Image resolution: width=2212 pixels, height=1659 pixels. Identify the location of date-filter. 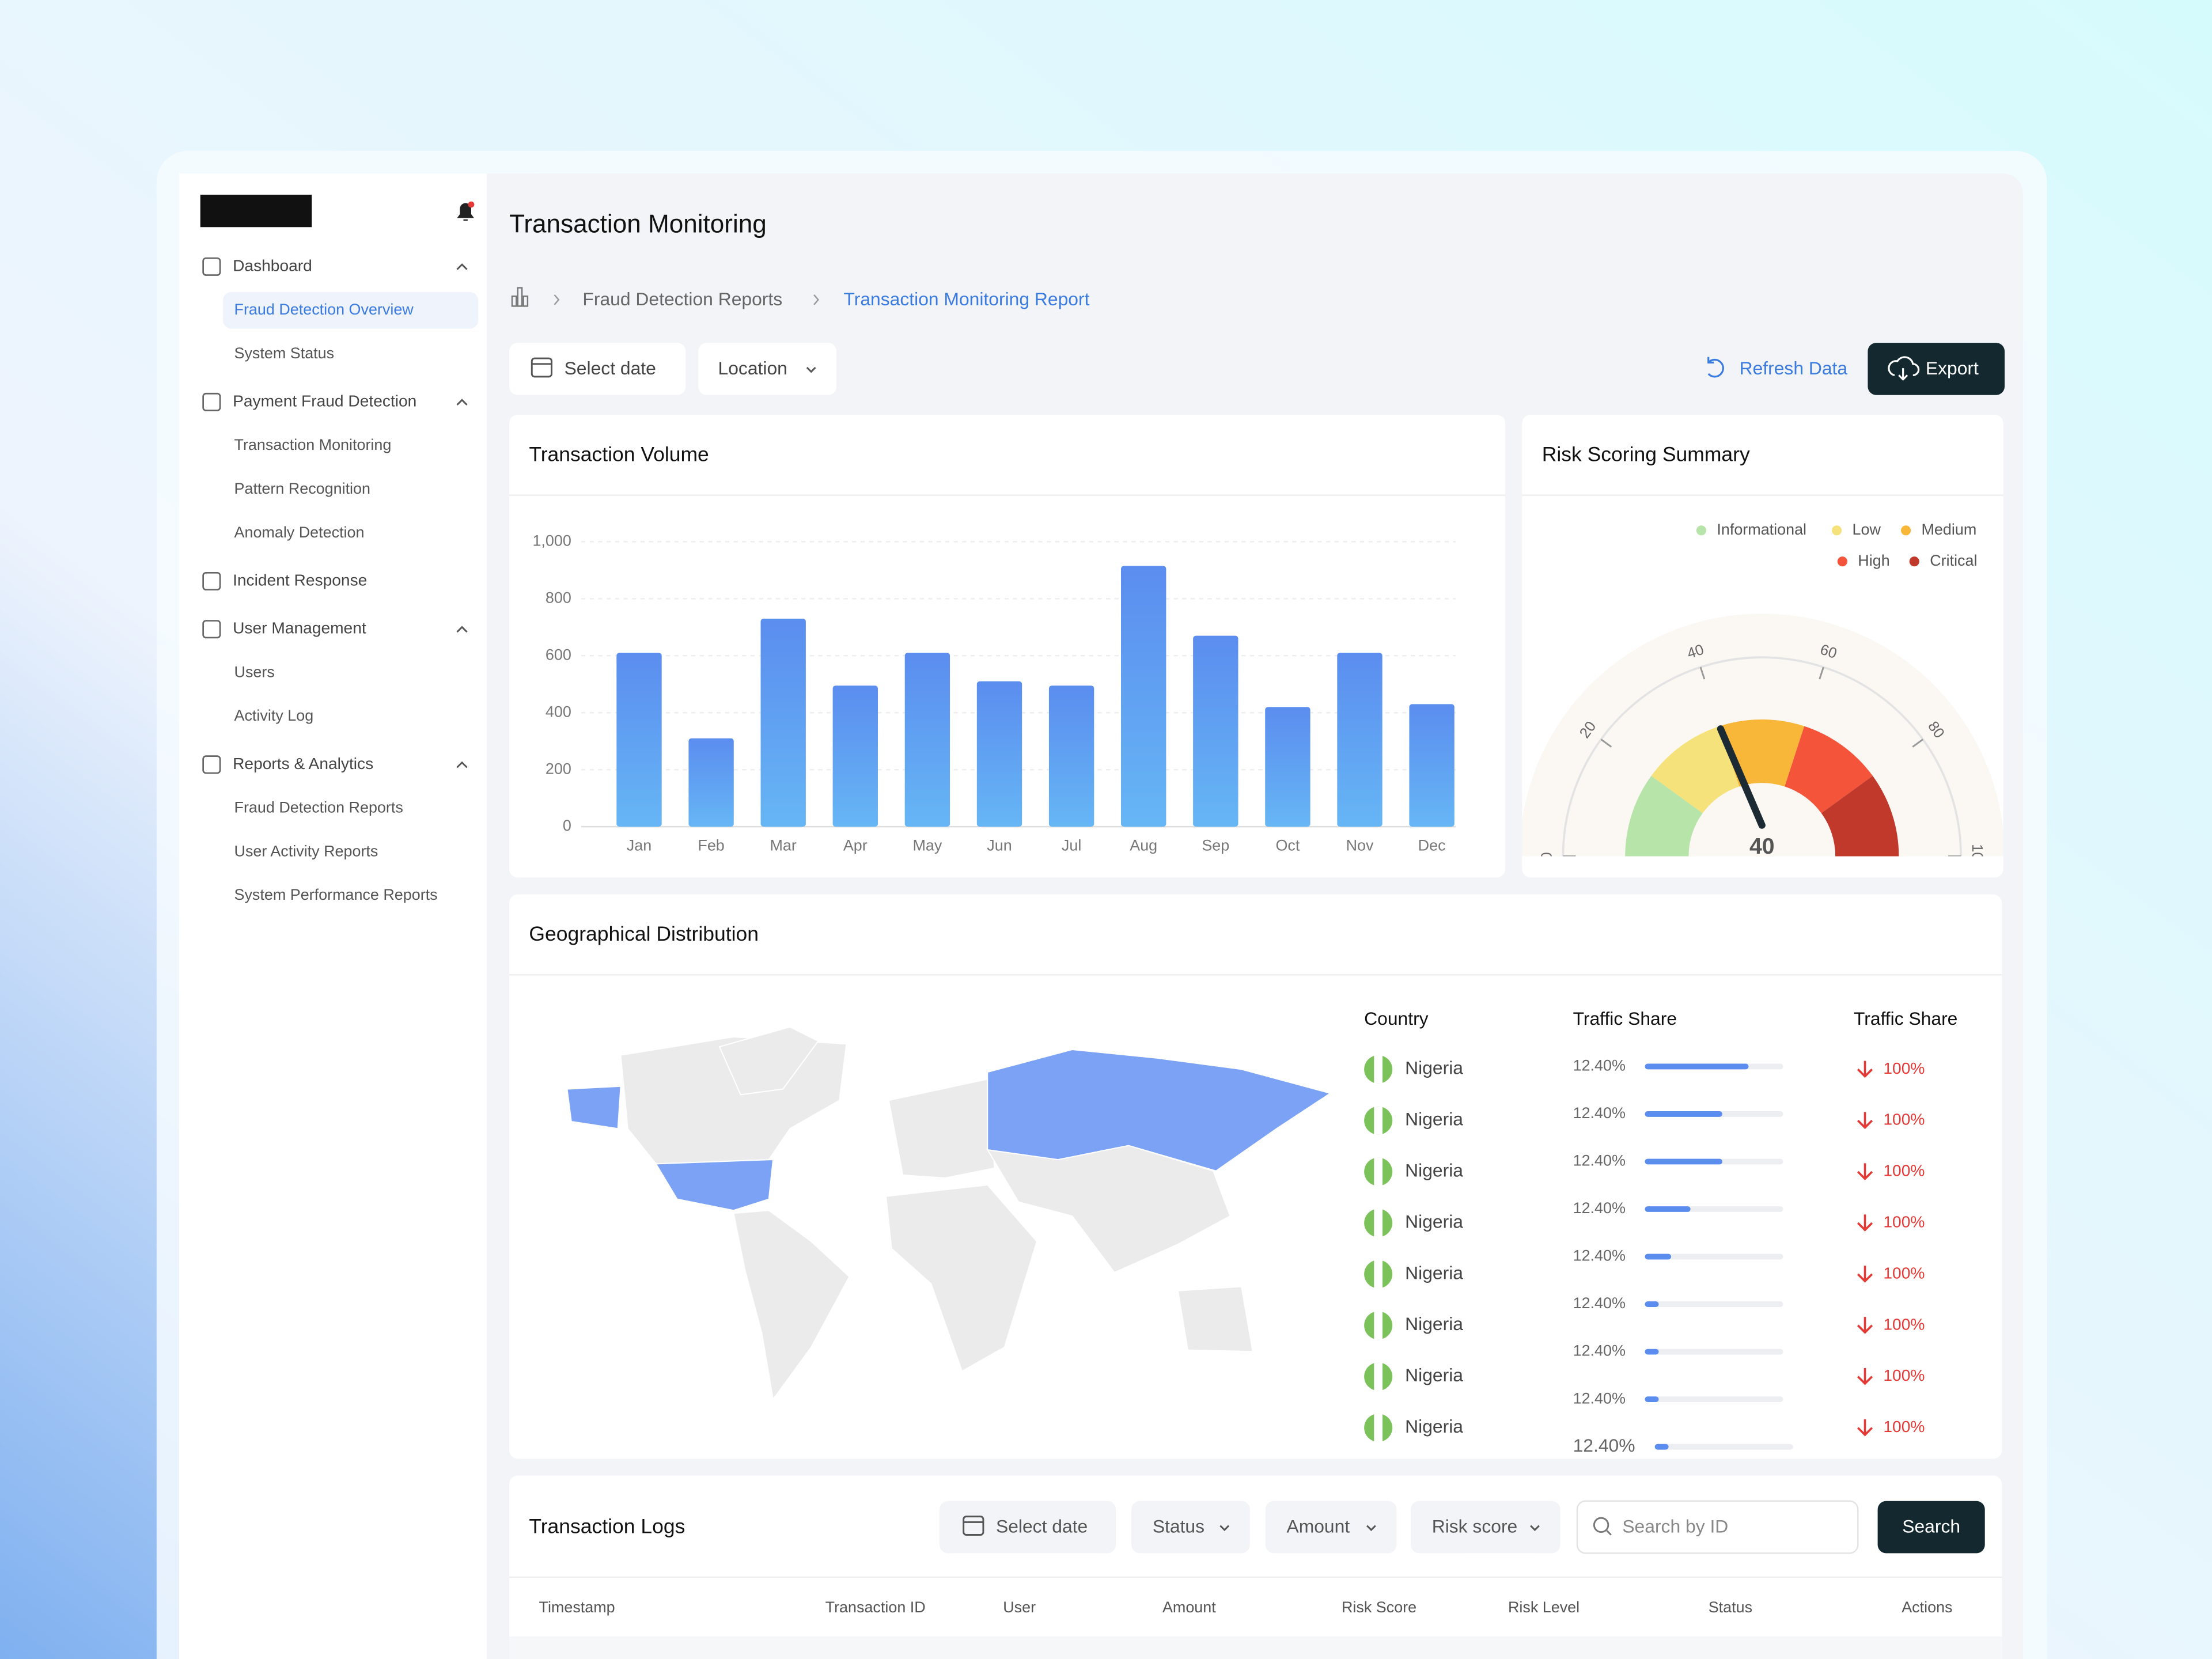
(597, 369).